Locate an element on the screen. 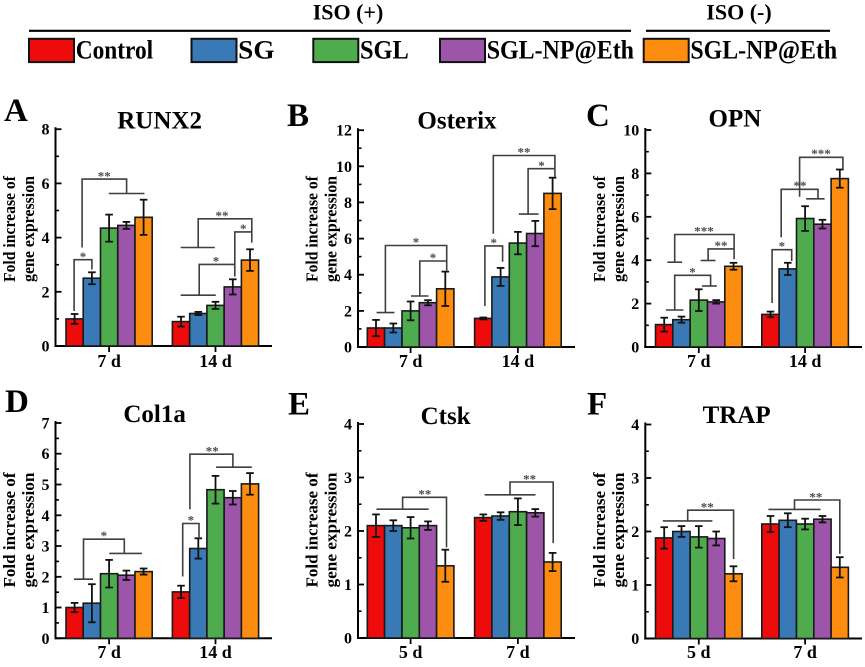 This screenshot has height=667, width=865. svg-text: 12 is located at coordinates (344, 131).